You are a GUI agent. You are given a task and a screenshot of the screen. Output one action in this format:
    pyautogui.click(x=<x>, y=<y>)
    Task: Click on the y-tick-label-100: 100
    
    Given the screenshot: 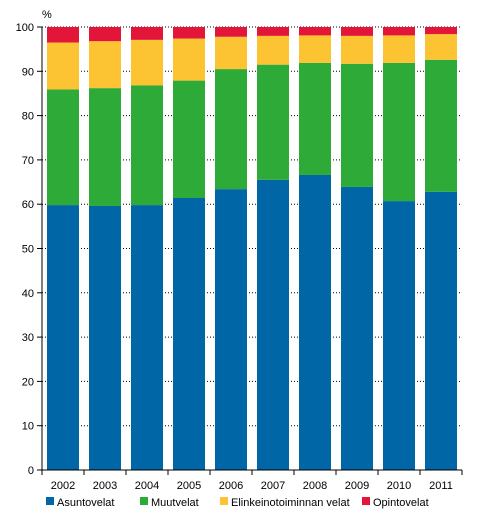 What is the action you would take?
    pyautogui.click(x=25, y=28)
    